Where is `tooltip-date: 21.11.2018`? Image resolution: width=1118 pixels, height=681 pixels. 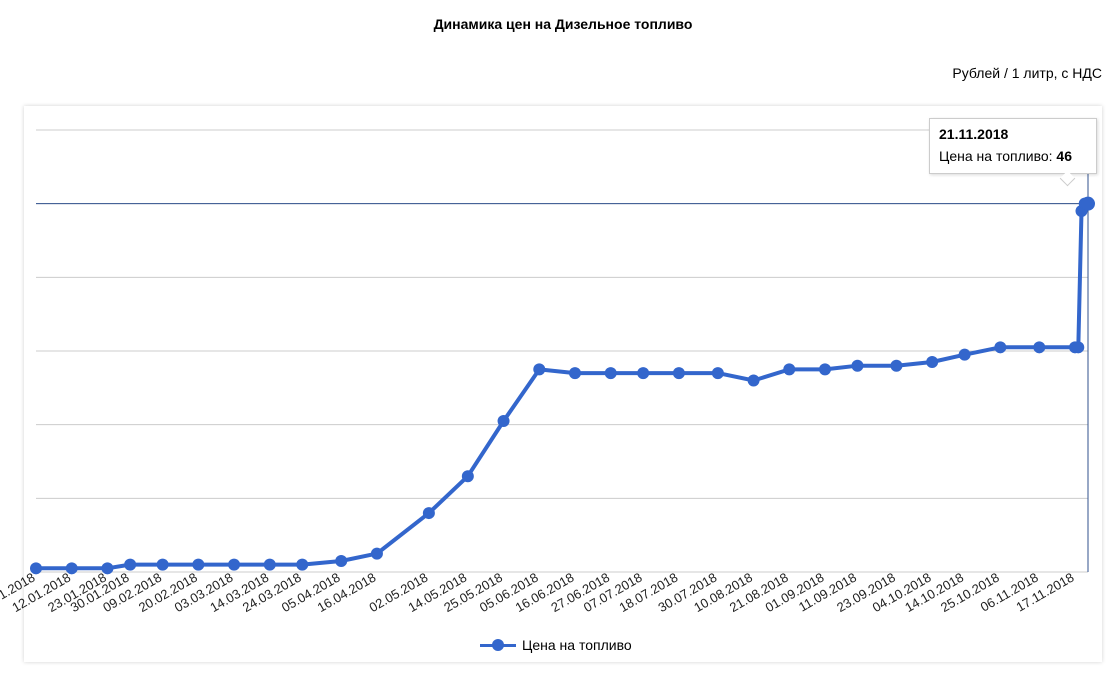 tooltip-date: 21.11.2018 is located at coordinates (974, 134).